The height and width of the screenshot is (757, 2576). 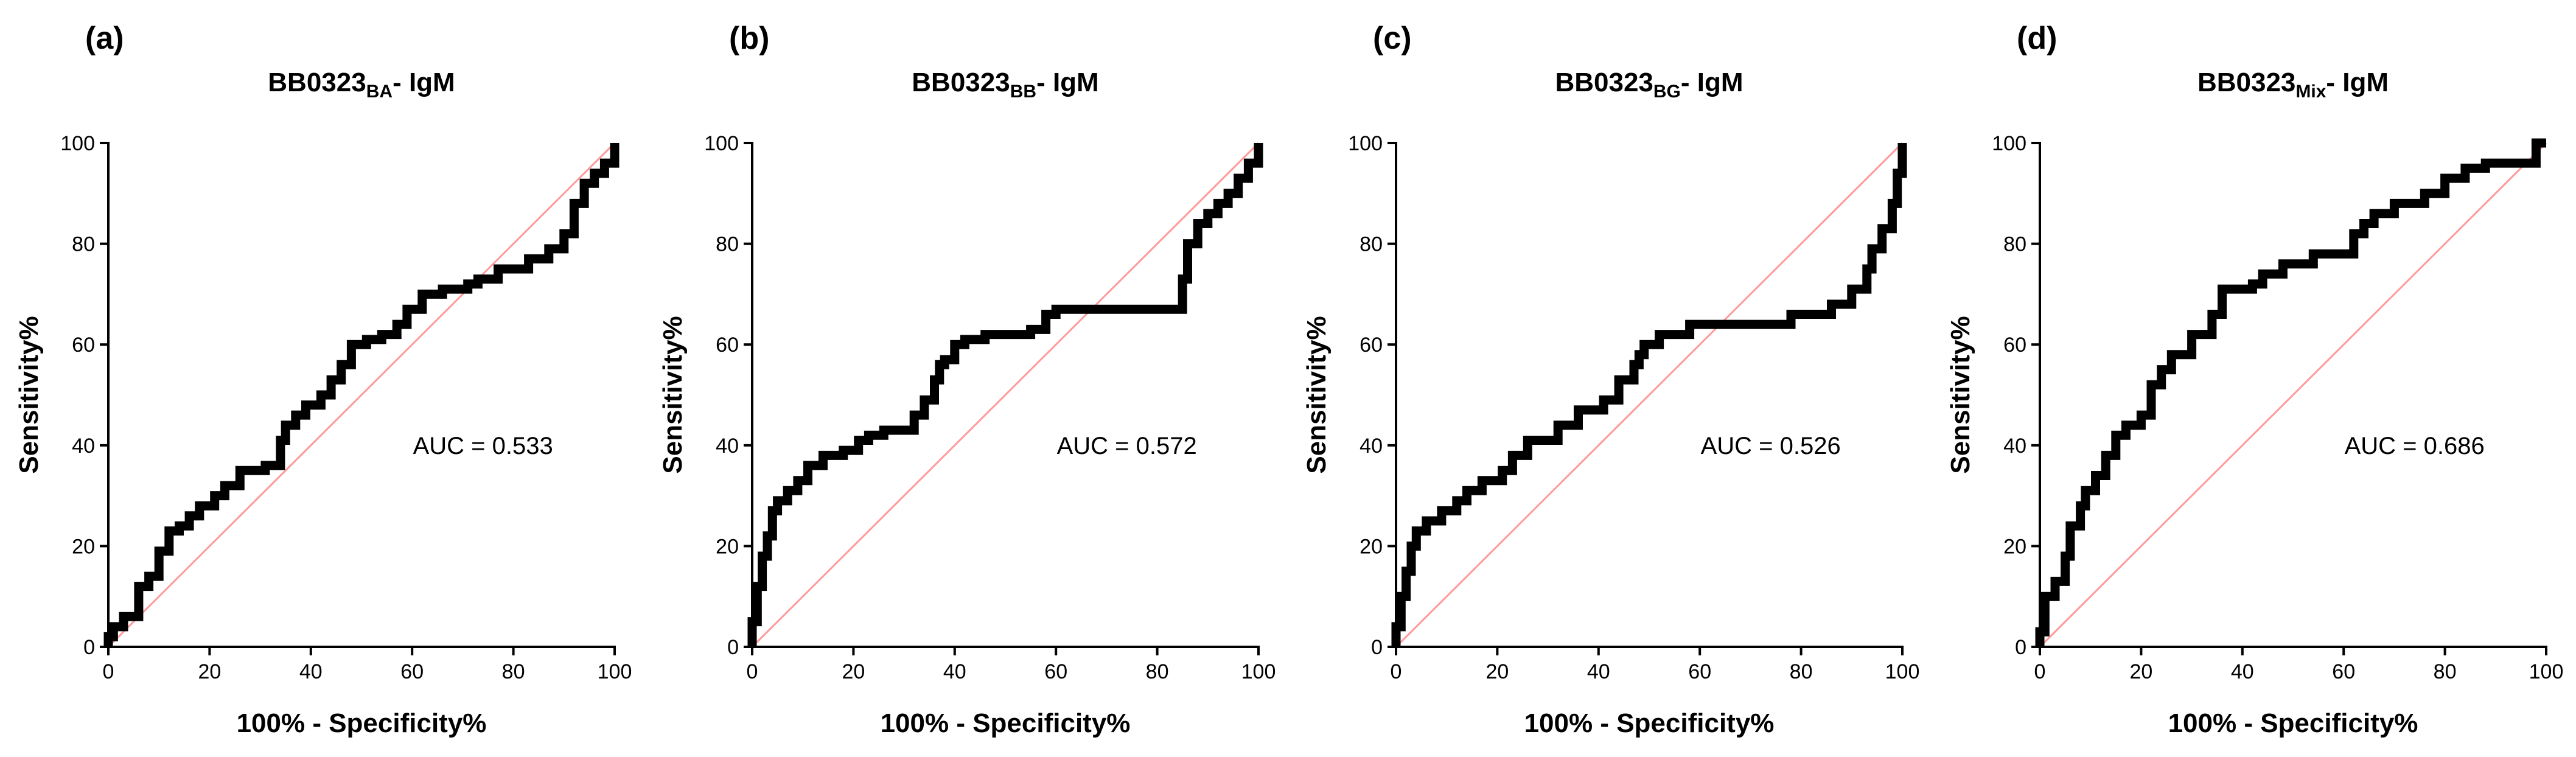 I want to click on chart-title-subscript: BA, so click(x=379, y=92).